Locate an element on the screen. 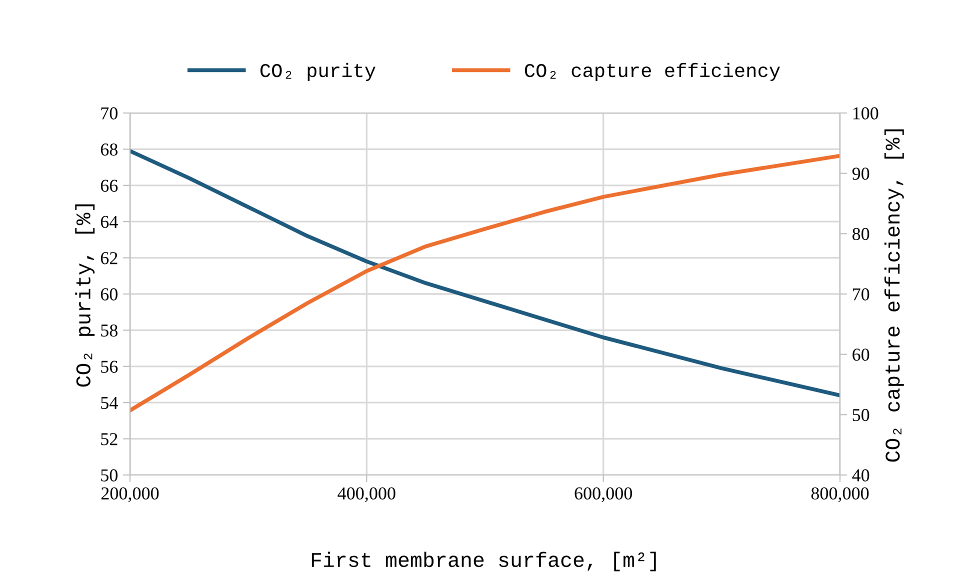 This screenshot has height=586, width=957. y2-tick-label: 70 is located at coordinates (861, 294).